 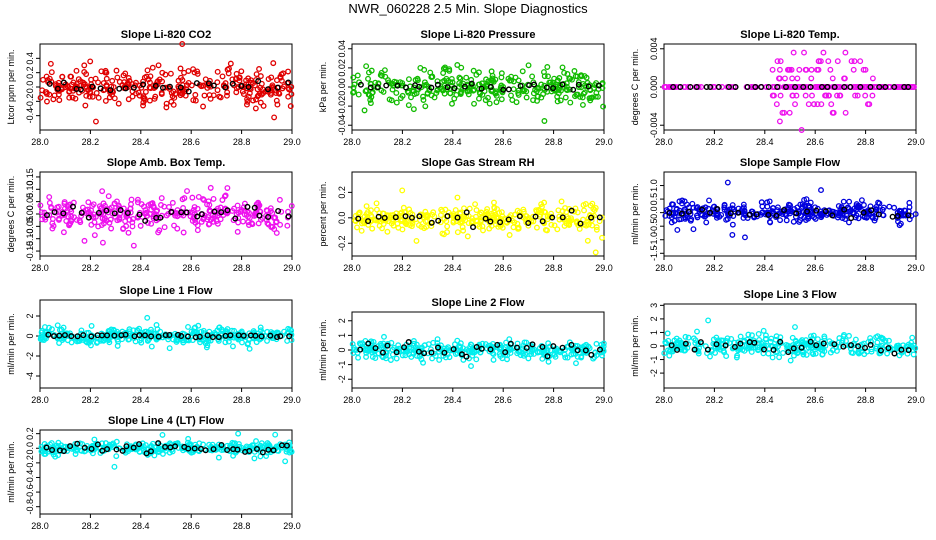 What do you see at coordinates (166, 344) in the screenshot?
I see `plot-frame` at bounding box center [166, 344].